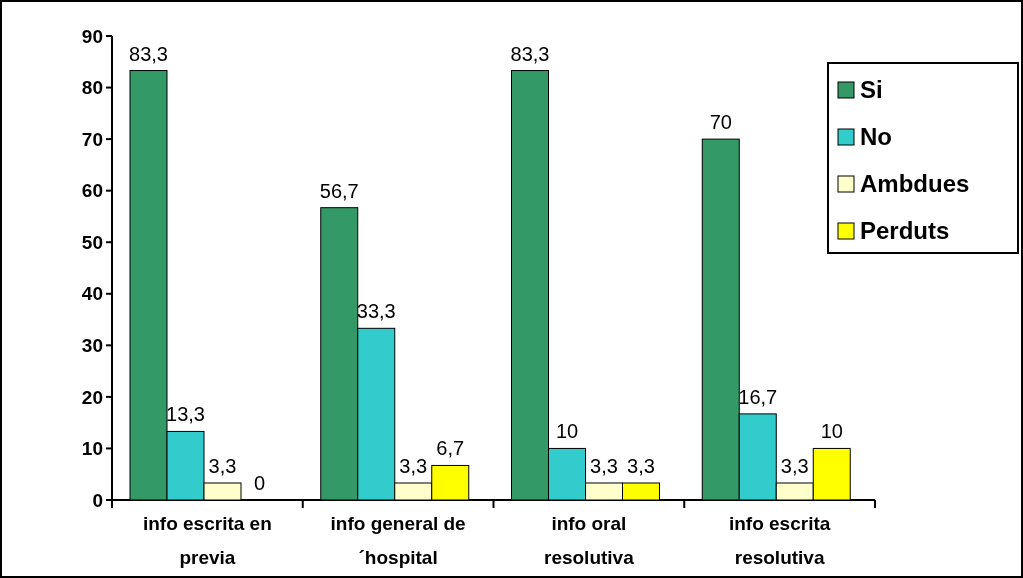 The height and width of the screenshot is (578, 1023). I want to click on data-label: 70, so click(720, 122).